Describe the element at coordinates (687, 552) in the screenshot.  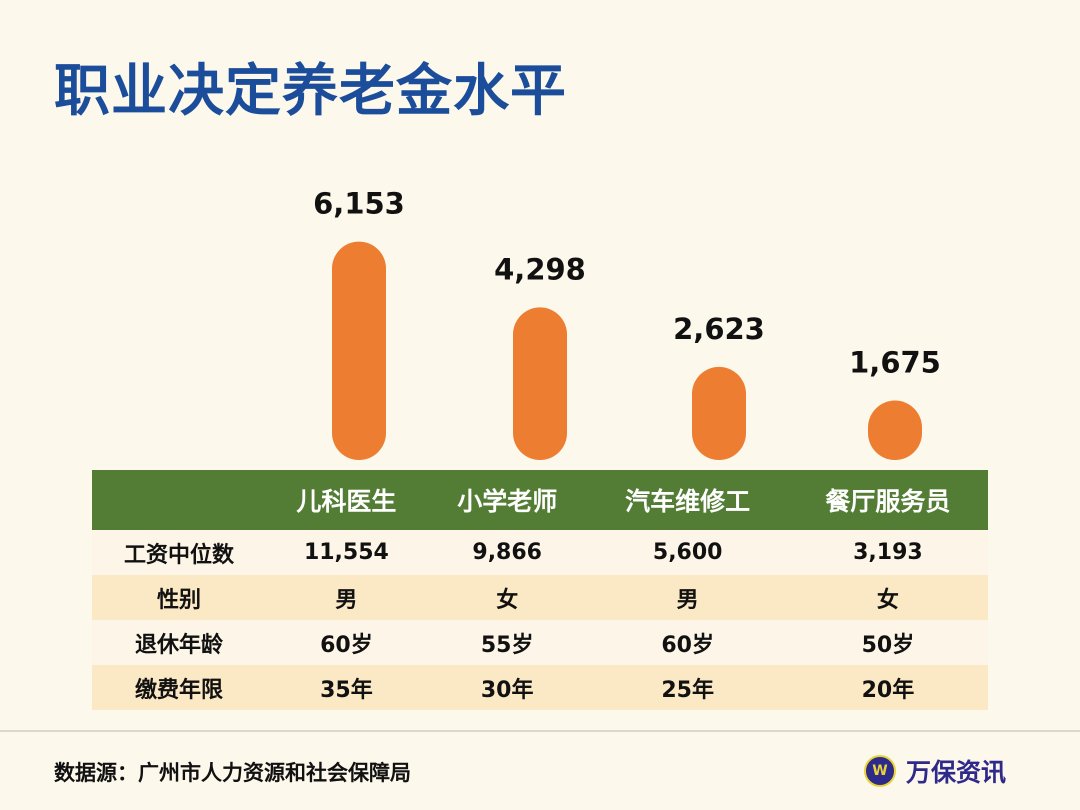
I see `cell: 5,600` at that location.